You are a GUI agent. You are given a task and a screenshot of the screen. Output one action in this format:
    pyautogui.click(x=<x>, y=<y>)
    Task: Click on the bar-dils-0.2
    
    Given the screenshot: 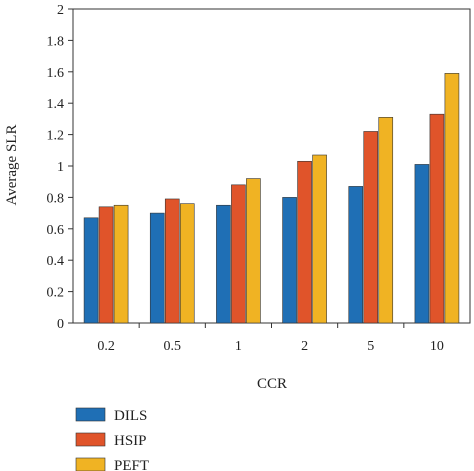 What is the action you would take?
    pyautogui.click(x=91, y=270)
    